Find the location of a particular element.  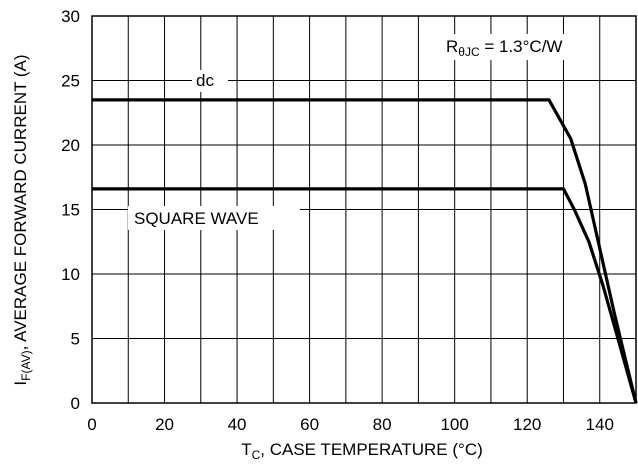

y-tick-label: 5 is located at coordinates (75, 339).